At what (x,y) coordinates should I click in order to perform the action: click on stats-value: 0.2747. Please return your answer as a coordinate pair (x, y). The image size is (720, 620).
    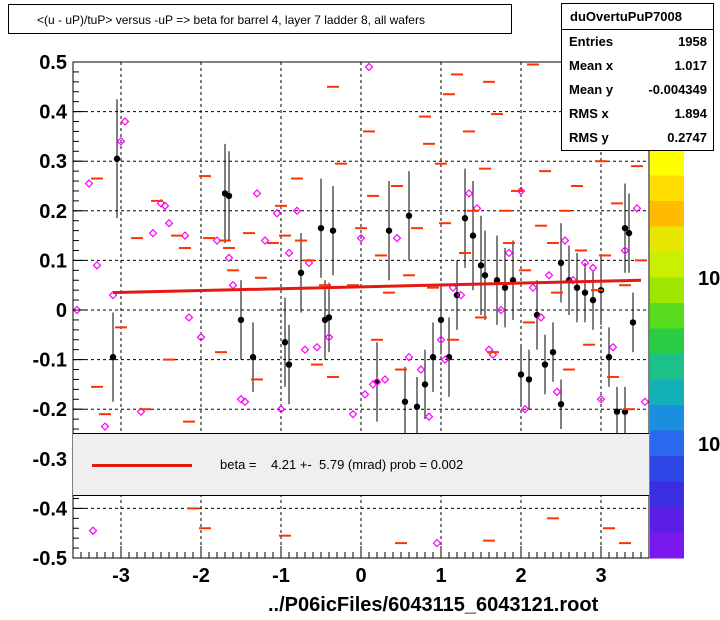
    Looking at the image, I should click on (687, 137).